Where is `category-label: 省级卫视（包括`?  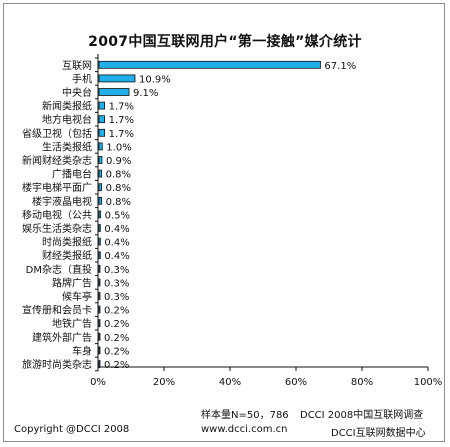
category-label: 省级卫视（包括 is located at coordinates (57, 133).